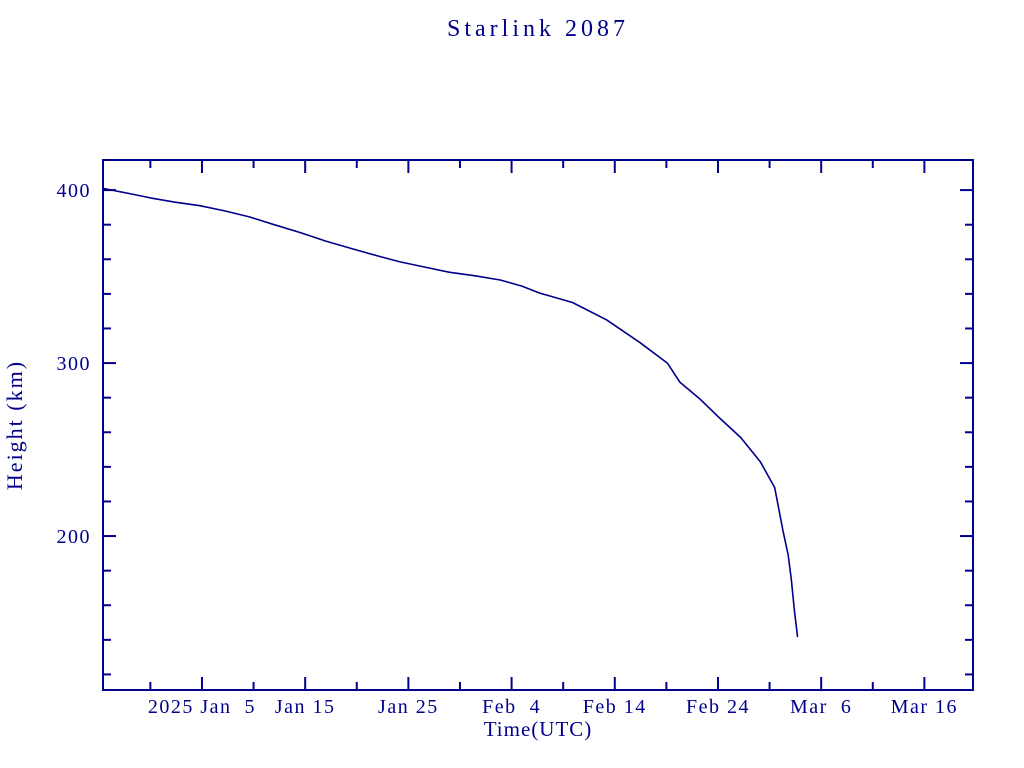  I want to click on x-tick-label: Feb 14, so click(615, 707).